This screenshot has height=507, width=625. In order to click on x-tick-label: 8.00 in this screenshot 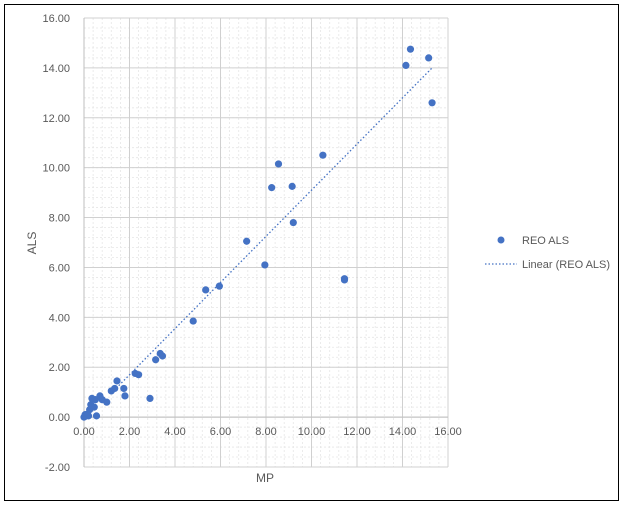, I will do `click(265, 432)`.